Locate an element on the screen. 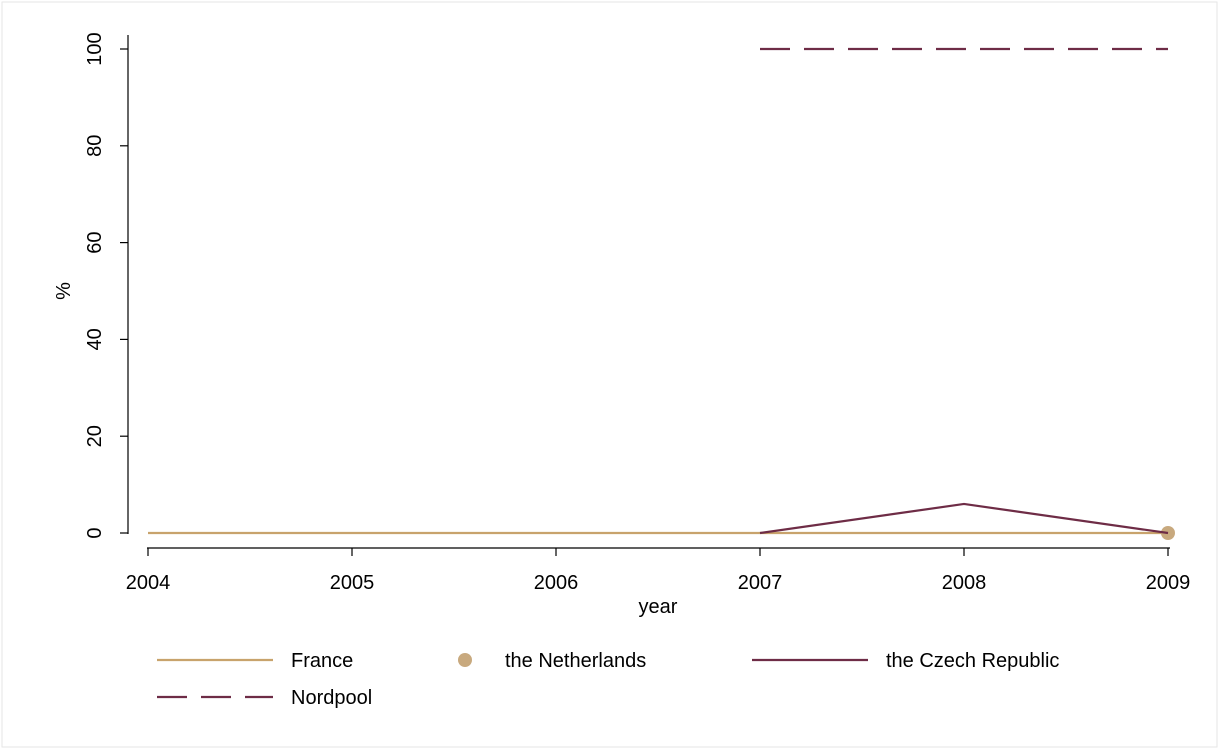  legend-item: the Czech Republic is located at coordinates (905, 661).